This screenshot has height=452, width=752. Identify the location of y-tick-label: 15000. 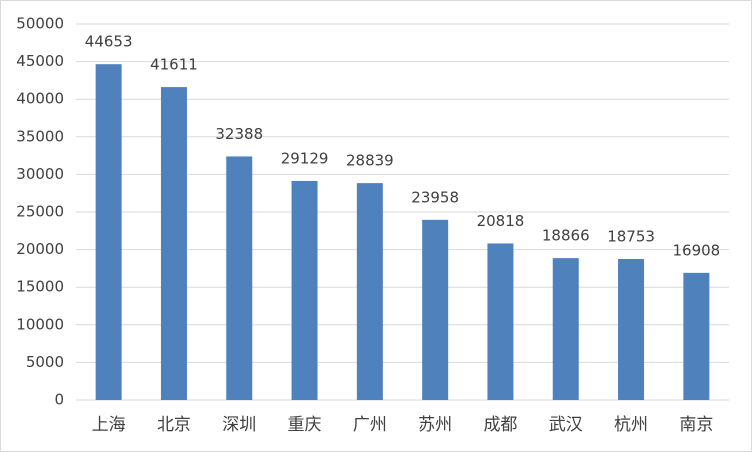
(40, 287).